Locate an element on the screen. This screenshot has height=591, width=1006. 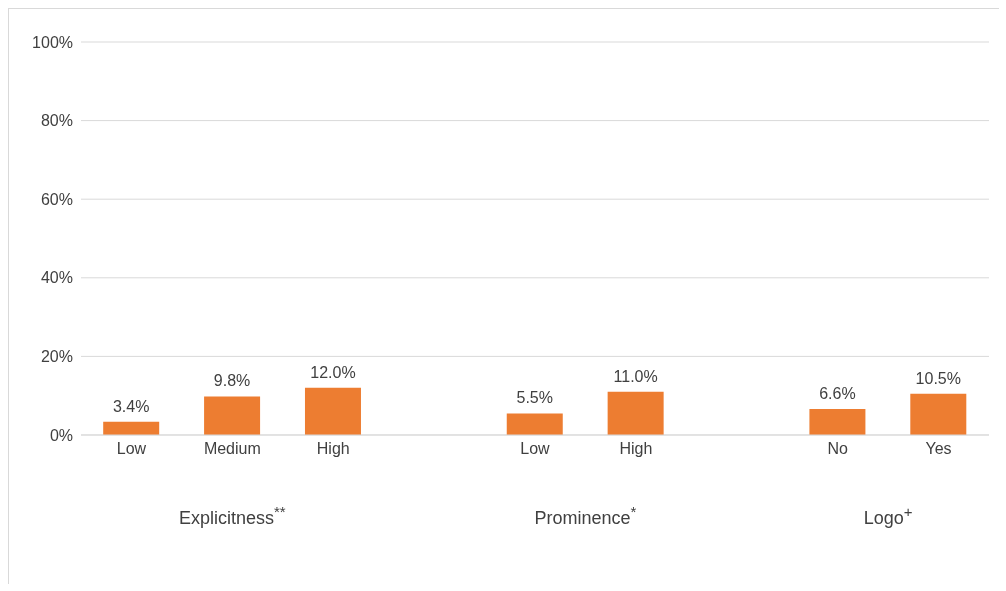
data-label: 12.0% is located at coordinates (333, 372).